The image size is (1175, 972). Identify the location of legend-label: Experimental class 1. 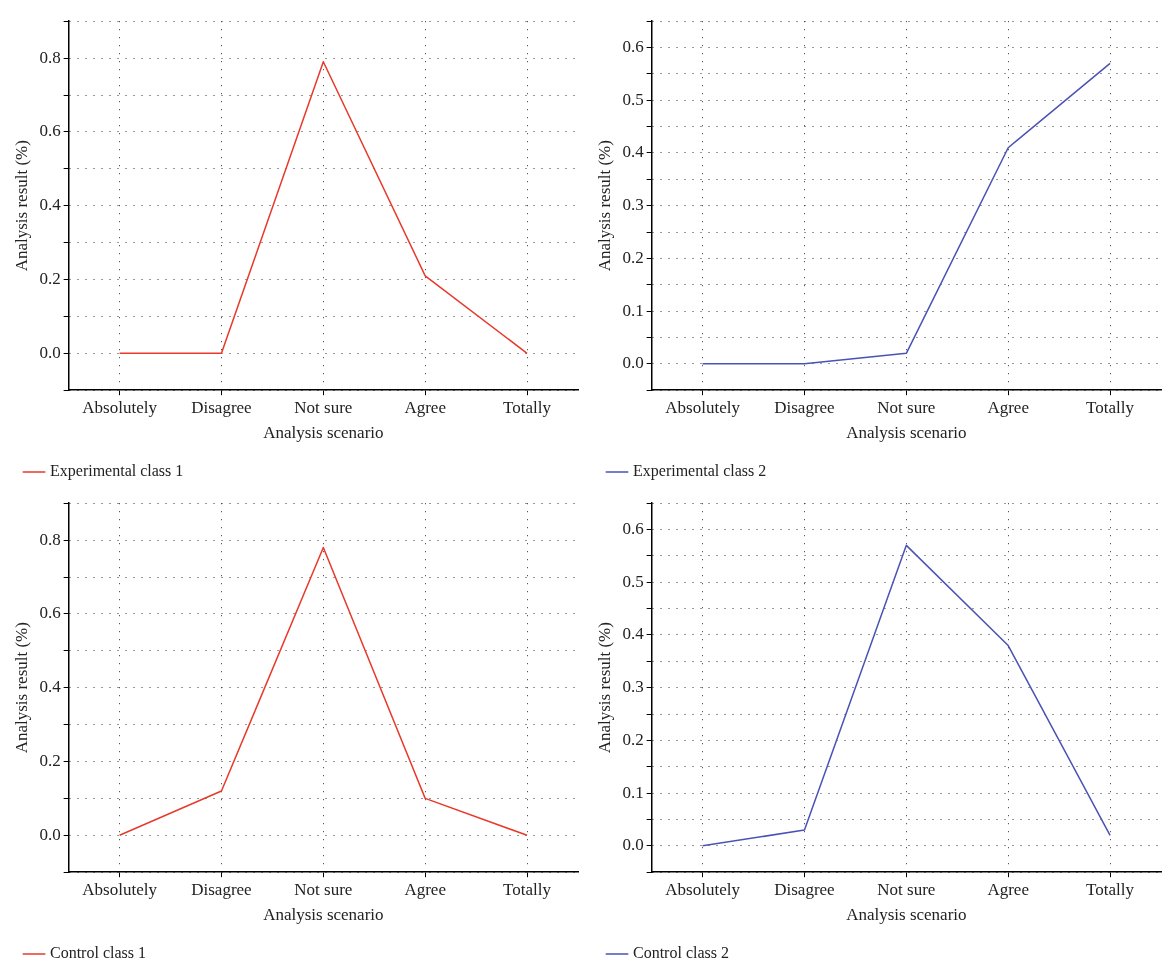
(117, 471).